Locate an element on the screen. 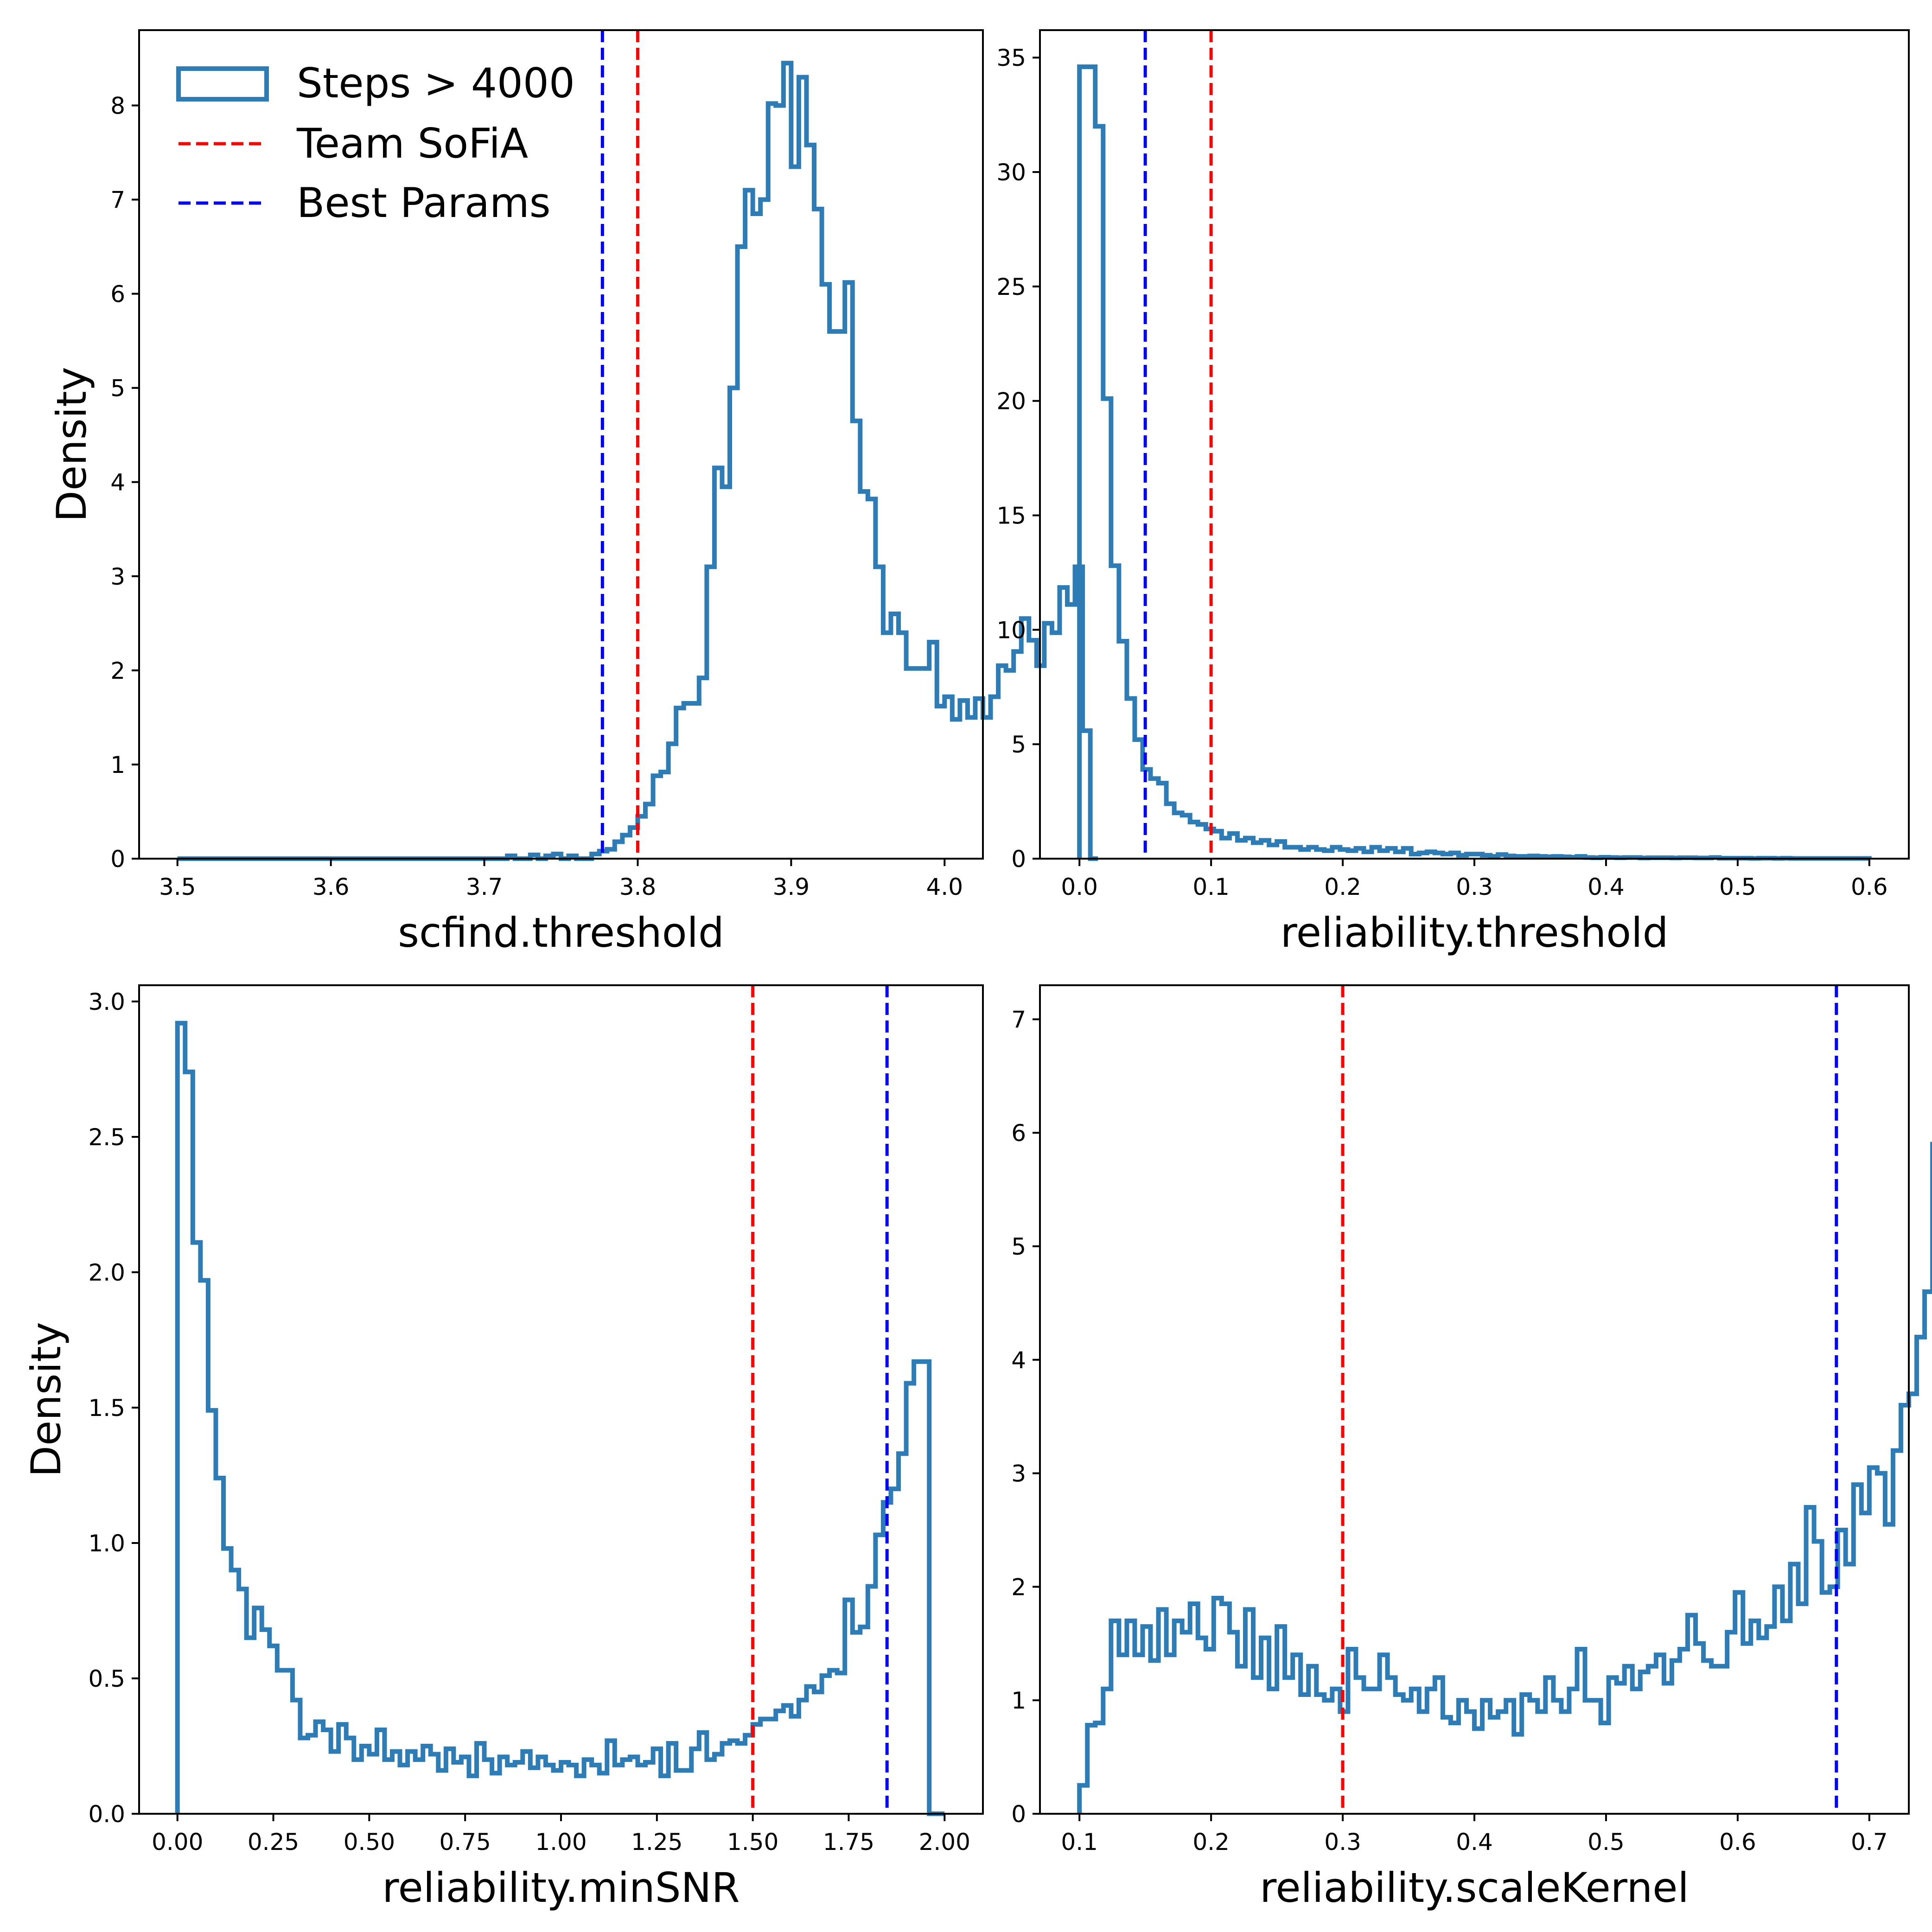  x-tick-label: 0.50 is located at coordinates (369, 1842).